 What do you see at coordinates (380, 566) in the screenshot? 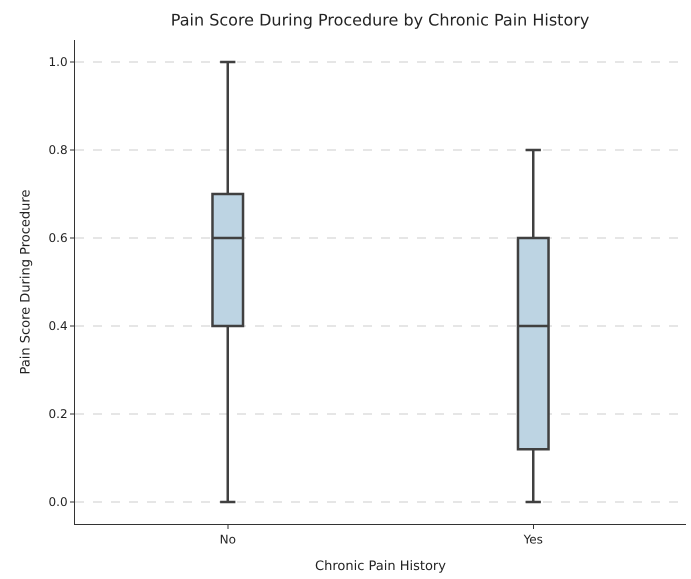
I see `x-axis-title: Chronic Pain History` at bounding box center [380, 566].